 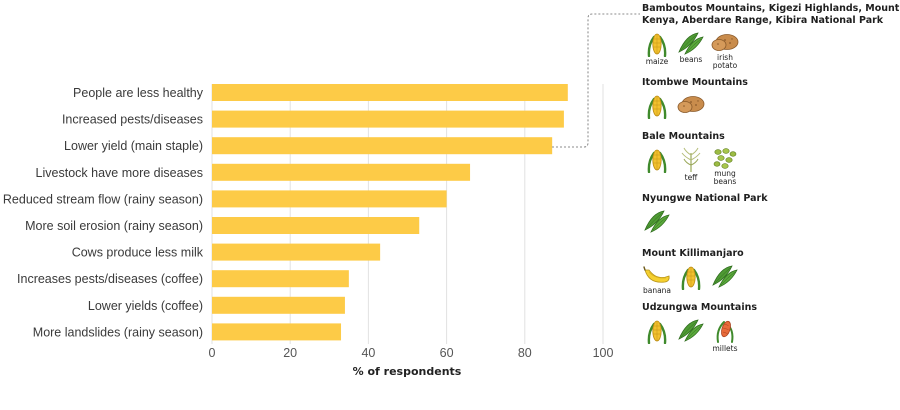 What do you see at coordinates (103, 199) in the screenshot?
I see `category-label: Reduced stream flow (rainy season)` at bounding box center [103, 199].